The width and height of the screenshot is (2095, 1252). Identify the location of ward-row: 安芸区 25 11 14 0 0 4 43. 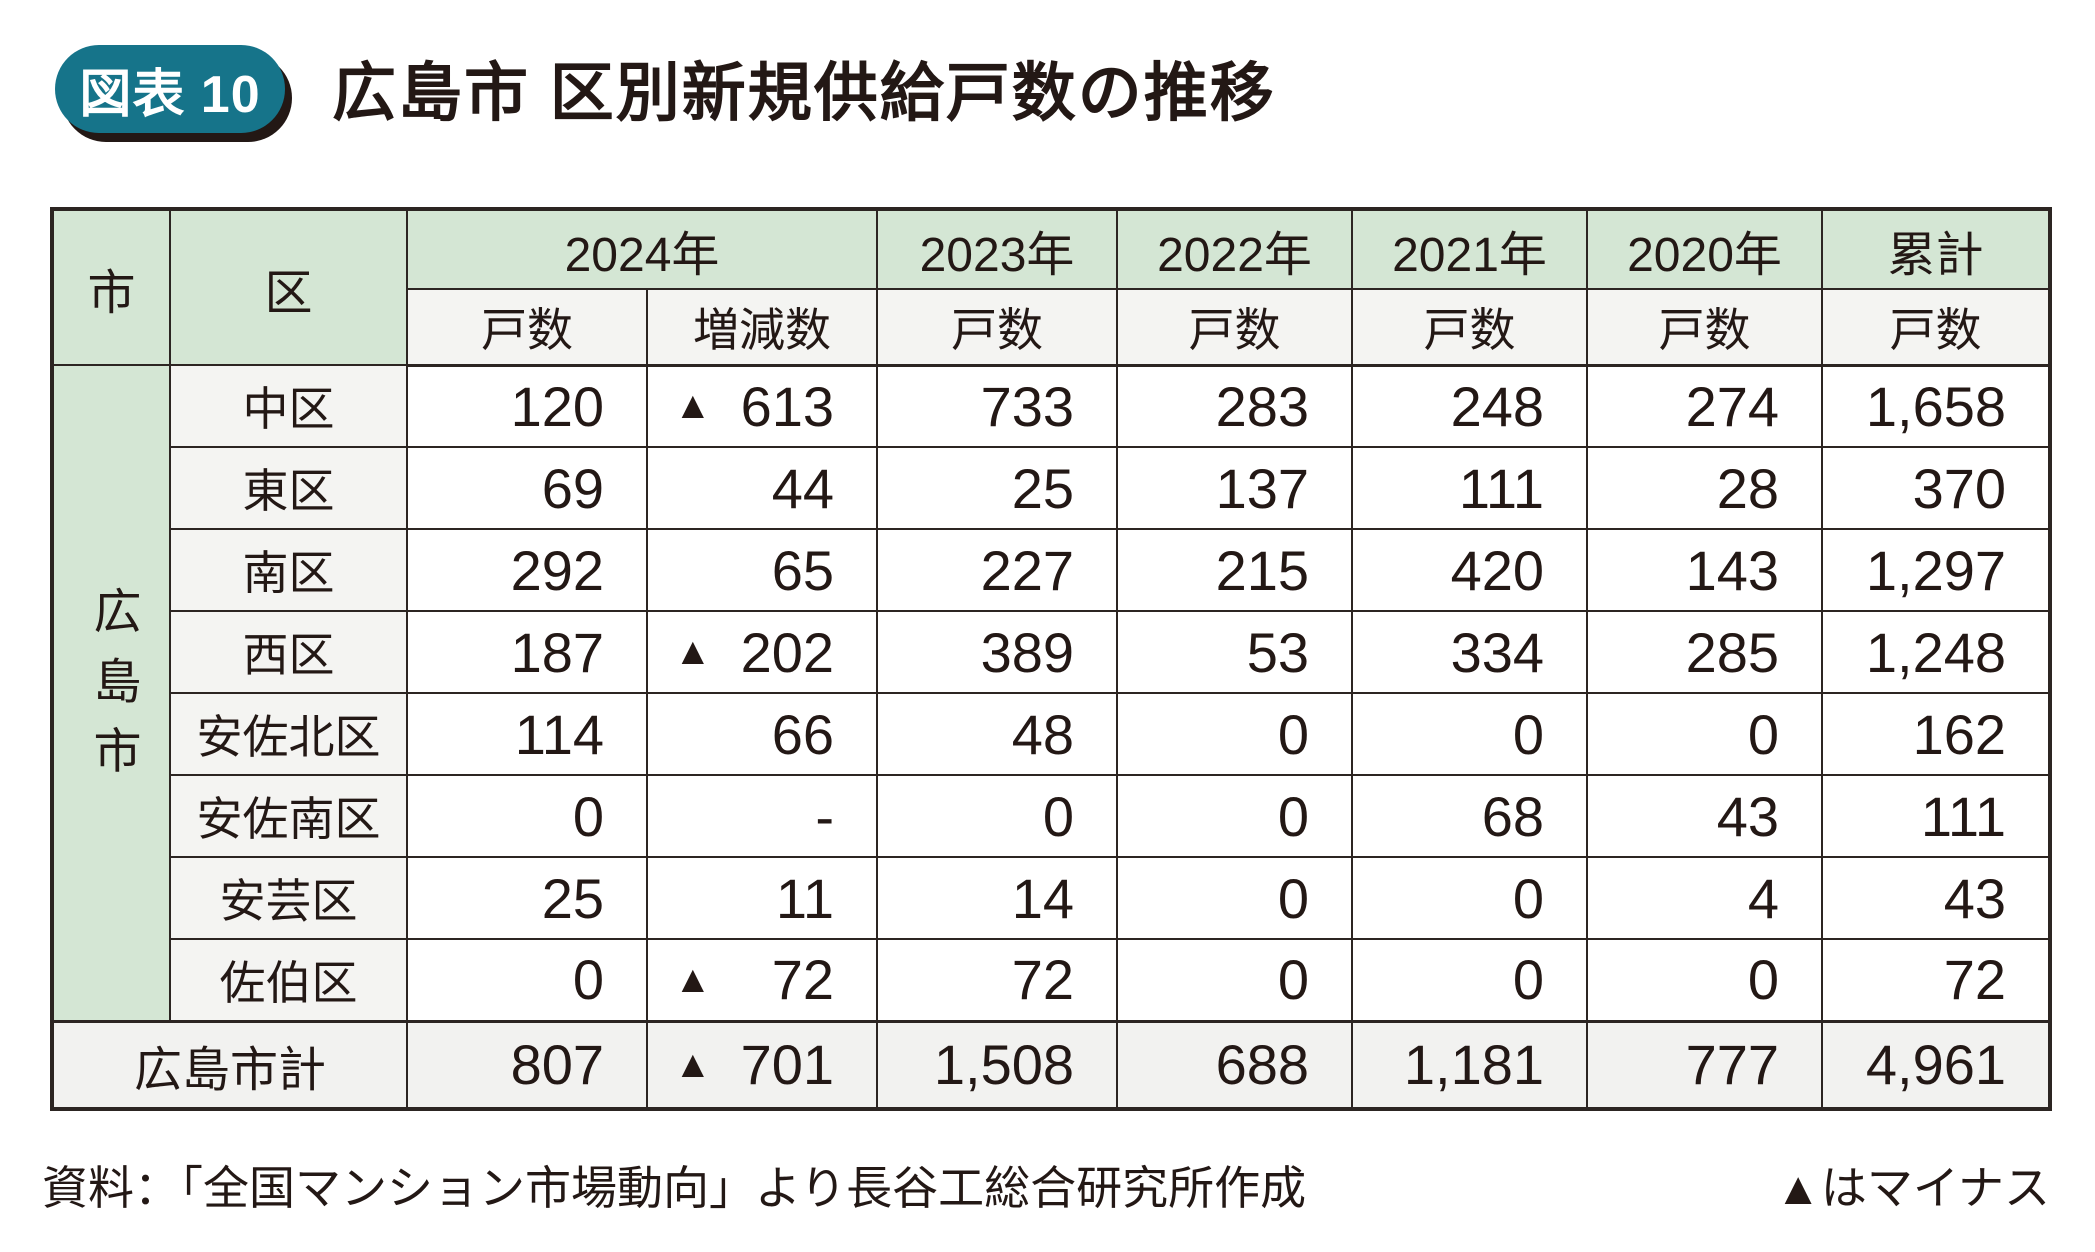
(1052, 898).